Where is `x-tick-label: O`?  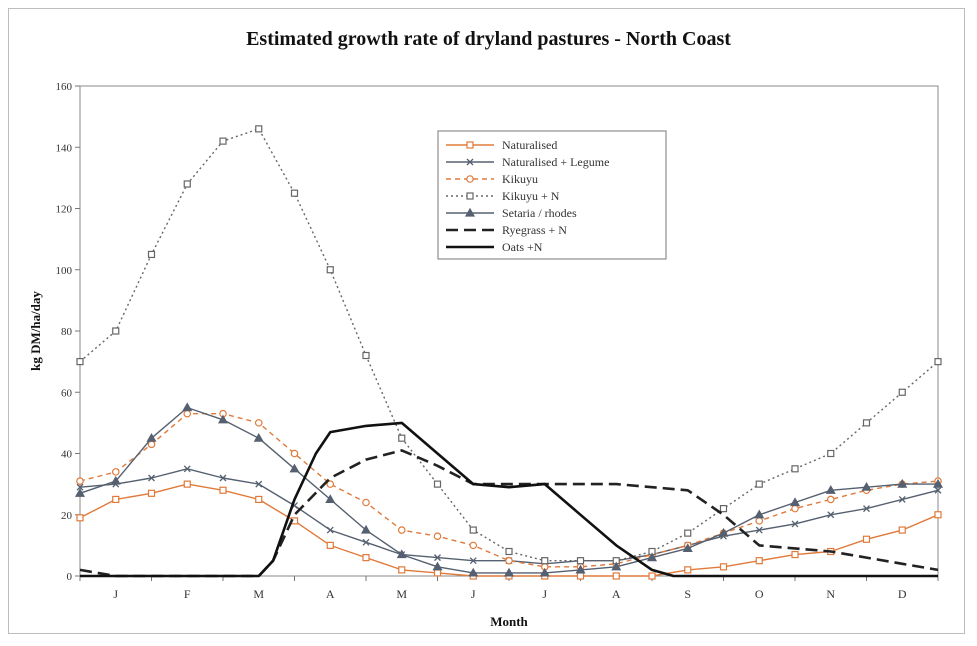
x-tick-label: O is located at coordinates (759, 594).